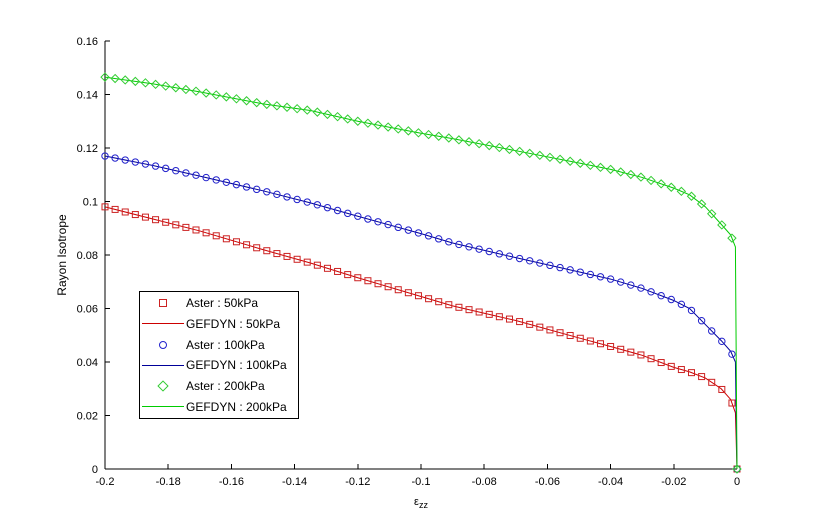  What do you see at coordinates (236, 365) in the screenshot?
I see `legend-entry-label: GEFDYN : 100kPa` at bounding box center [236, 365].